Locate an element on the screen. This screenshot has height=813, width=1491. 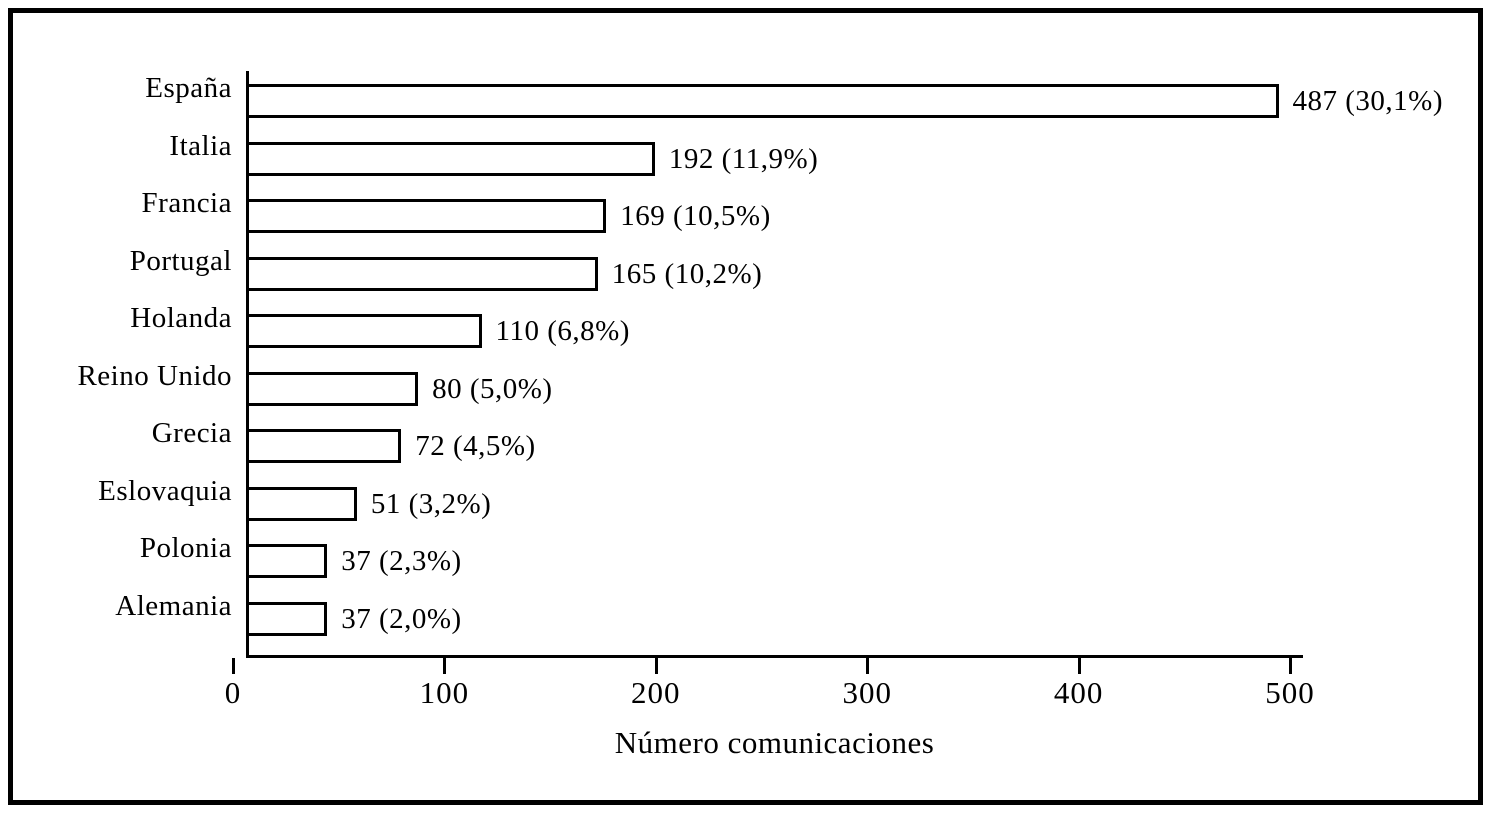
value-label: 37 (2,3%) is located at coordinates (401, 561).